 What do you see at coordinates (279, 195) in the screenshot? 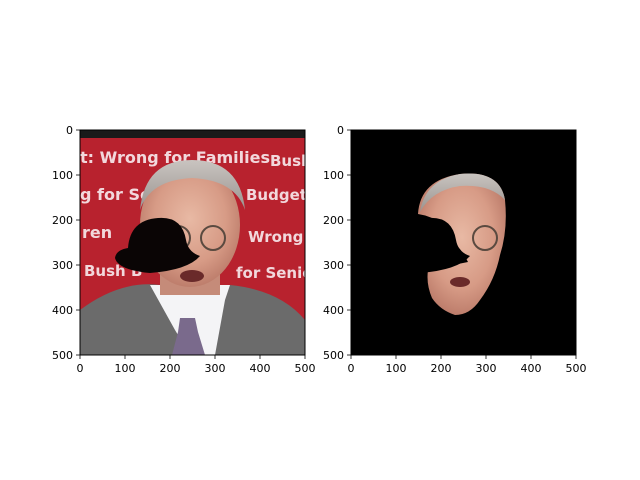
I see `banner-text: Budget:` at bounding box center [279, 195].